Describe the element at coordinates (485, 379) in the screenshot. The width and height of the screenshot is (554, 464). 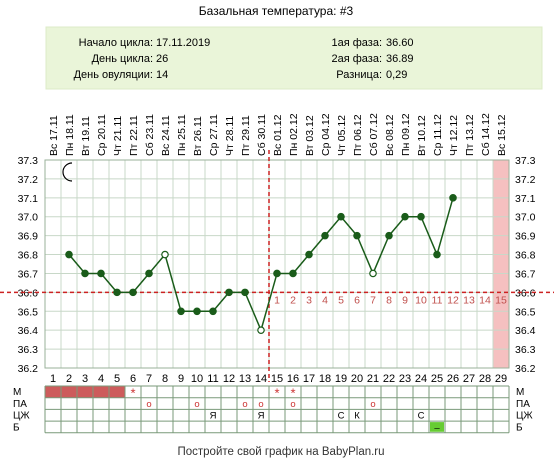
I see `x-tick-label: 28` at that location.